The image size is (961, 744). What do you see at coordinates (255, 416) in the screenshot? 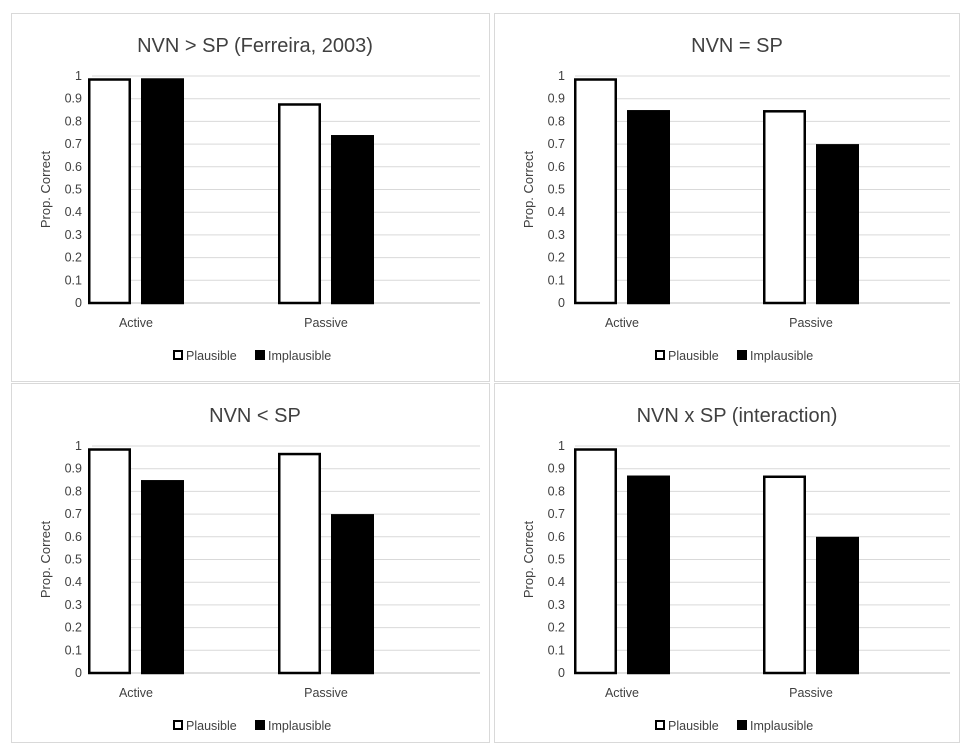
I see `chart-title: NVN < SP` at bounding box center [255, 416].